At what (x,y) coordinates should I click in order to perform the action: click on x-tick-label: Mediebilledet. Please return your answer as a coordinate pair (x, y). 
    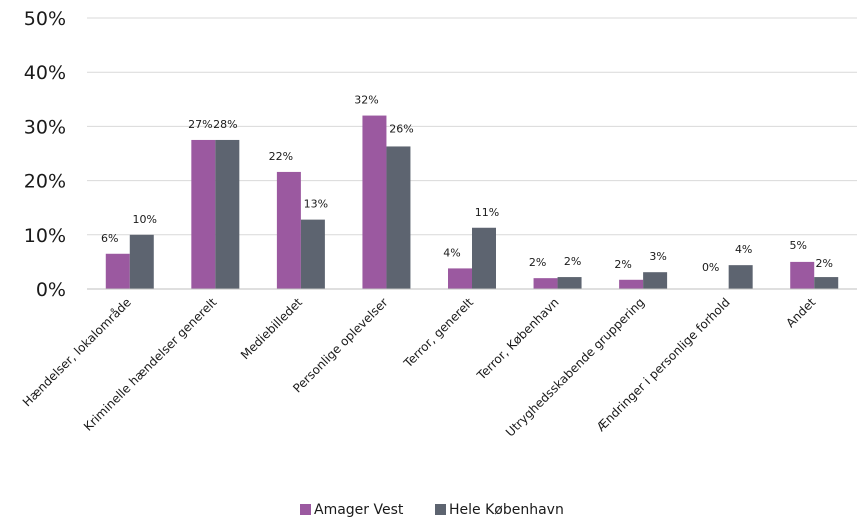
    Looking at the image, I should click on (271, 328).